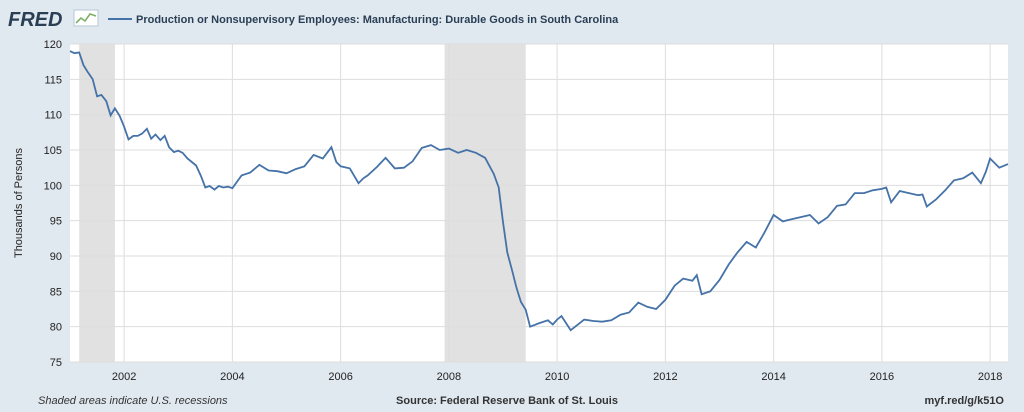 Image resolution: width=1024 pixels, height=412 pixels. Describe the element at coordinates (53, 151) in the screenshot. I see `y-tick-label: 105` at that location.